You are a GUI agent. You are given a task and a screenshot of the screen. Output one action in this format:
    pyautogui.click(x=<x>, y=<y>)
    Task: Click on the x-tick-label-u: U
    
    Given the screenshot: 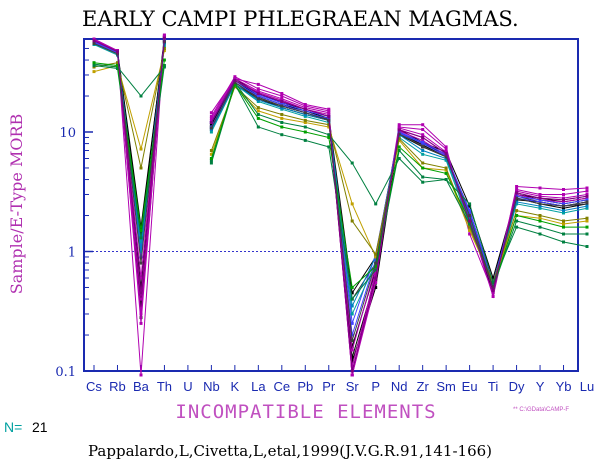 What is the action you would take?
    pyautogui.click(x=187, y=386)
    